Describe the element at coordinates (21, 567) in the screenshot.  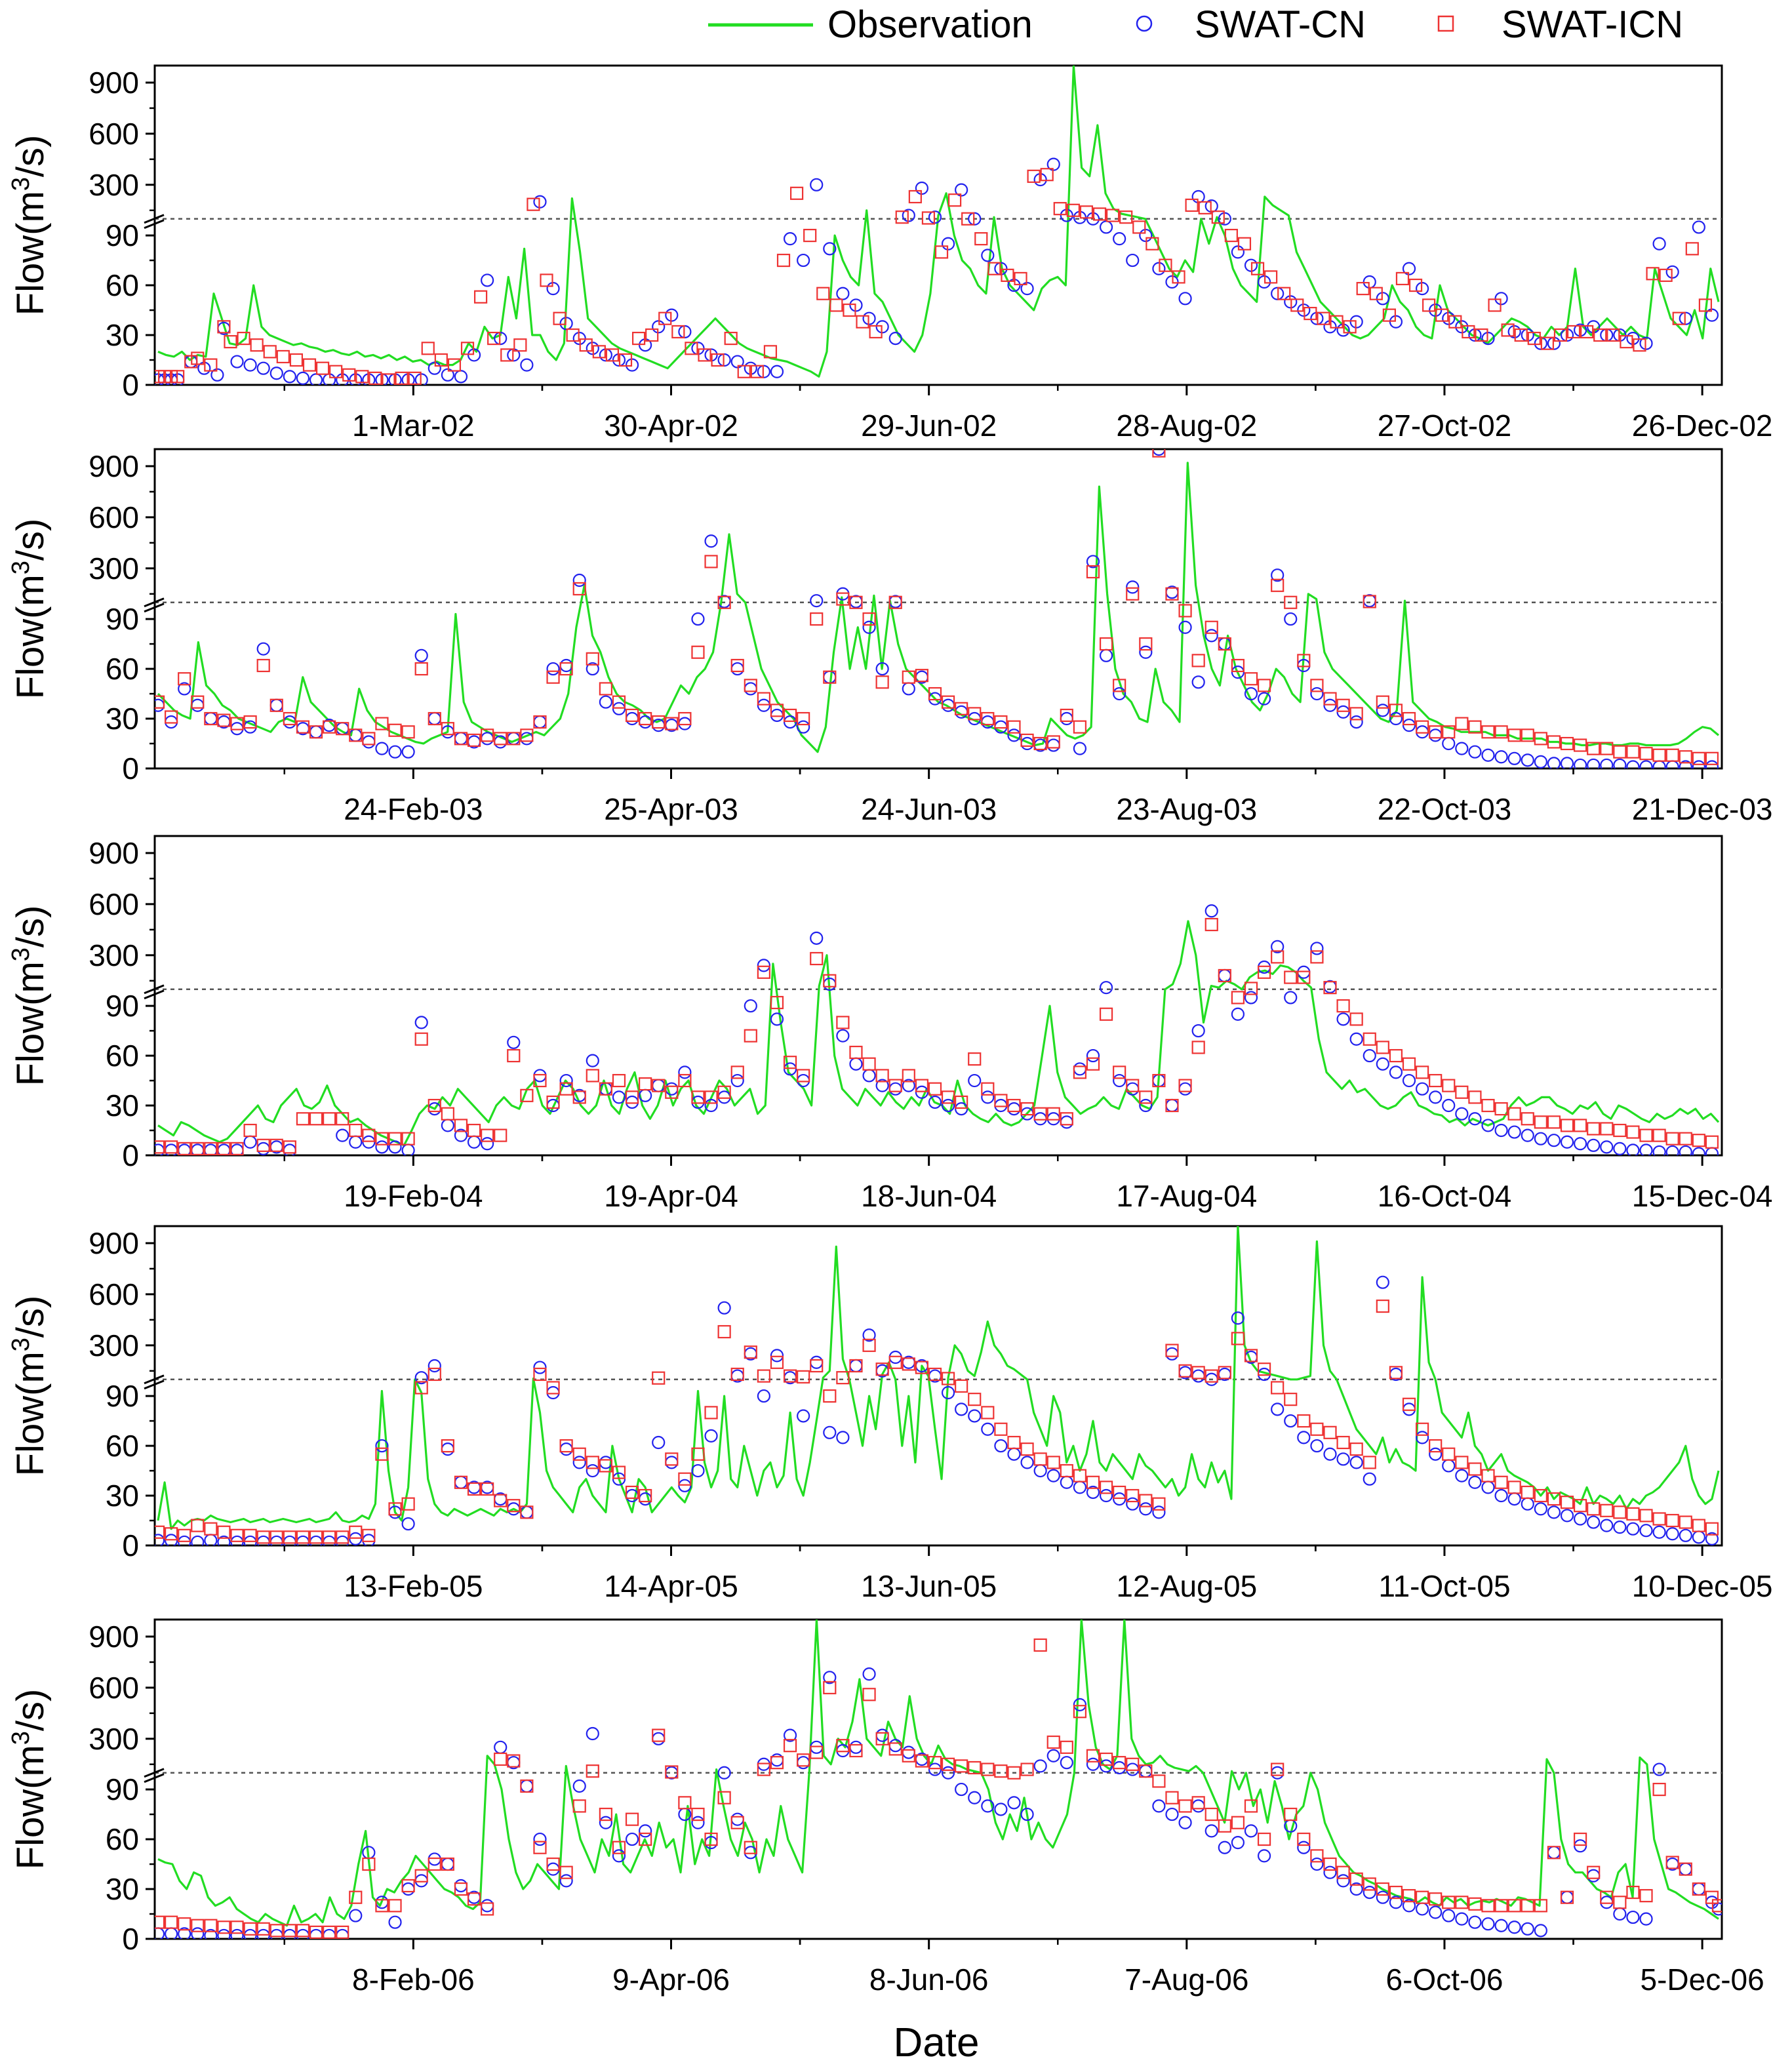
I see `y-axis-title-sup: 3` at that location.